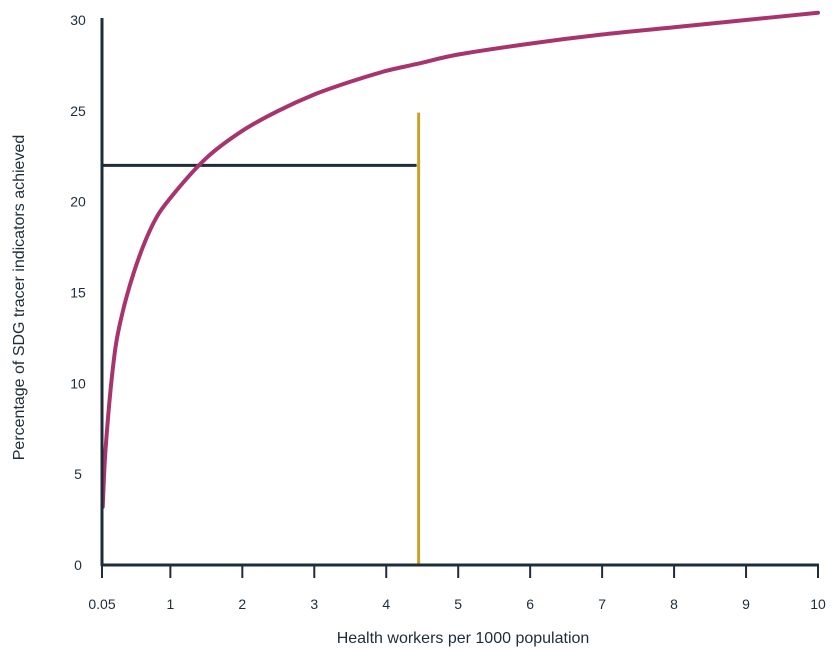 This screenshot has height=649, width=832. What do you see at coordinates (463, 638) in the screenshot?
I see `x-axis-title: Health workers per 1000 population` at bounding box center [463, 638].